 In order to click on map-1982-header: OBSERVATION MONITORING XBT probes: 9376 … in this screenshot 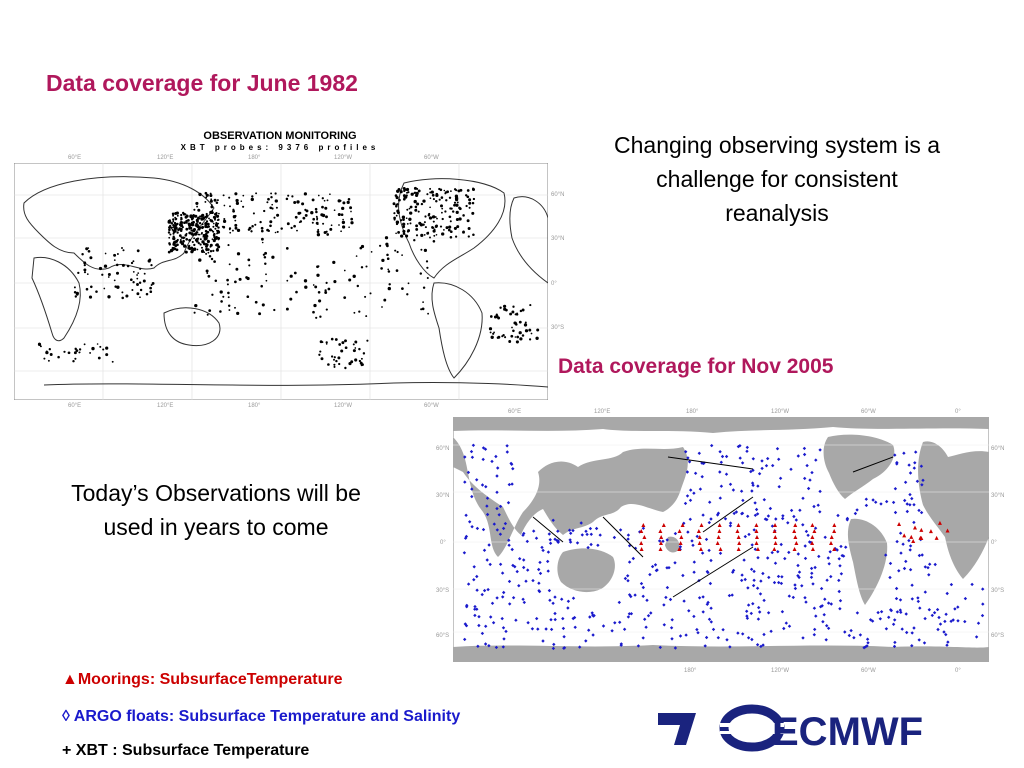, I will do `click(280, 141)`.